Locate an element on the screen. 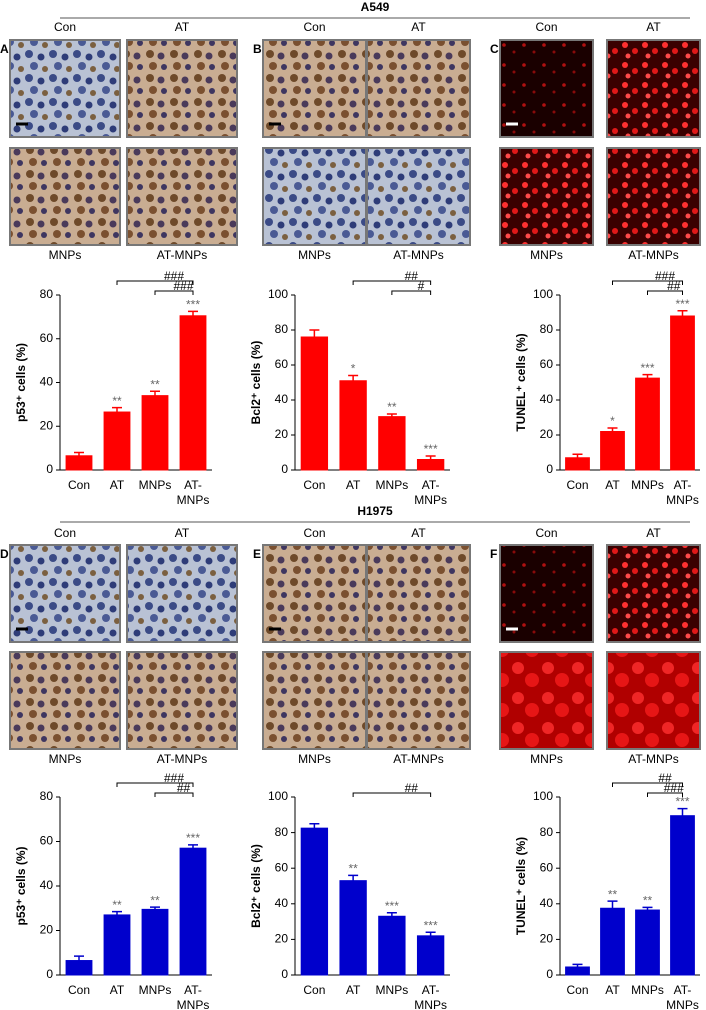  comparison-label: ### is located at coordinates (174, 778).